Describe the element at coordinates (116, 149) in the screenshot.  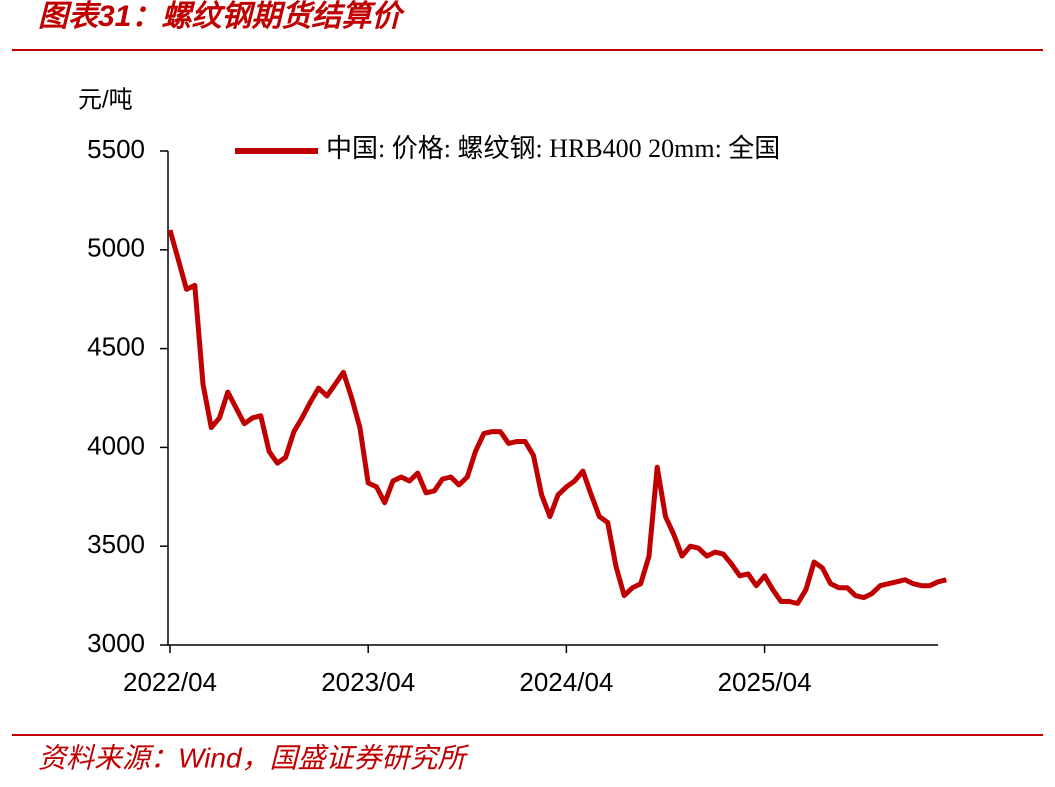
I see `y-tick-label: 5500` at that location.